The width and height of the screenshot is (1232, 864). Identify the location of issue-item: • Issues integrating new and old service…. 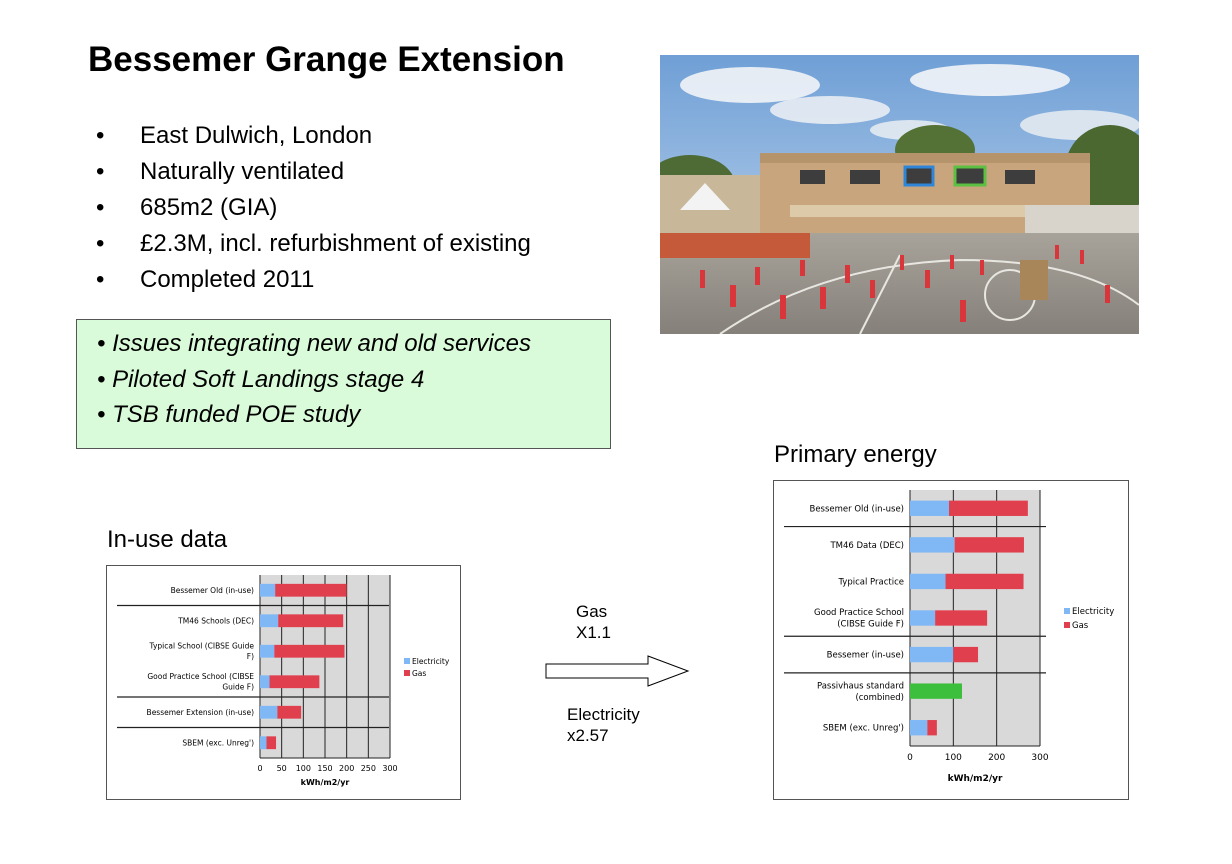
(314, 343).